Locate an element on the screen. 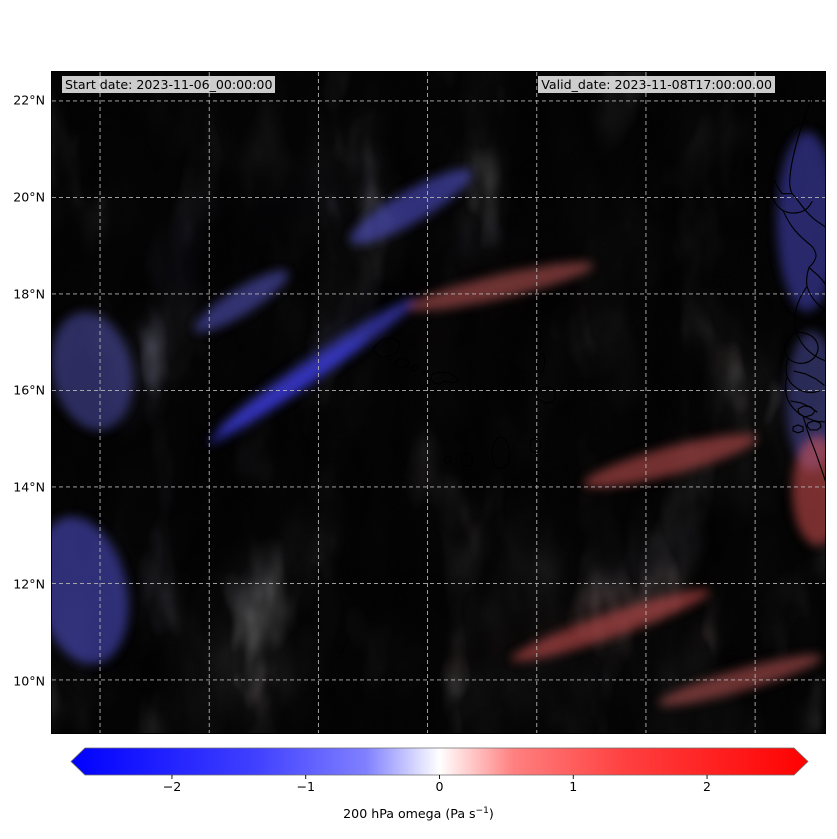 Image resolution: width=837 pixels, height=839 pixels. y-tick-label: 14°N is located at coordinates (29, 487).